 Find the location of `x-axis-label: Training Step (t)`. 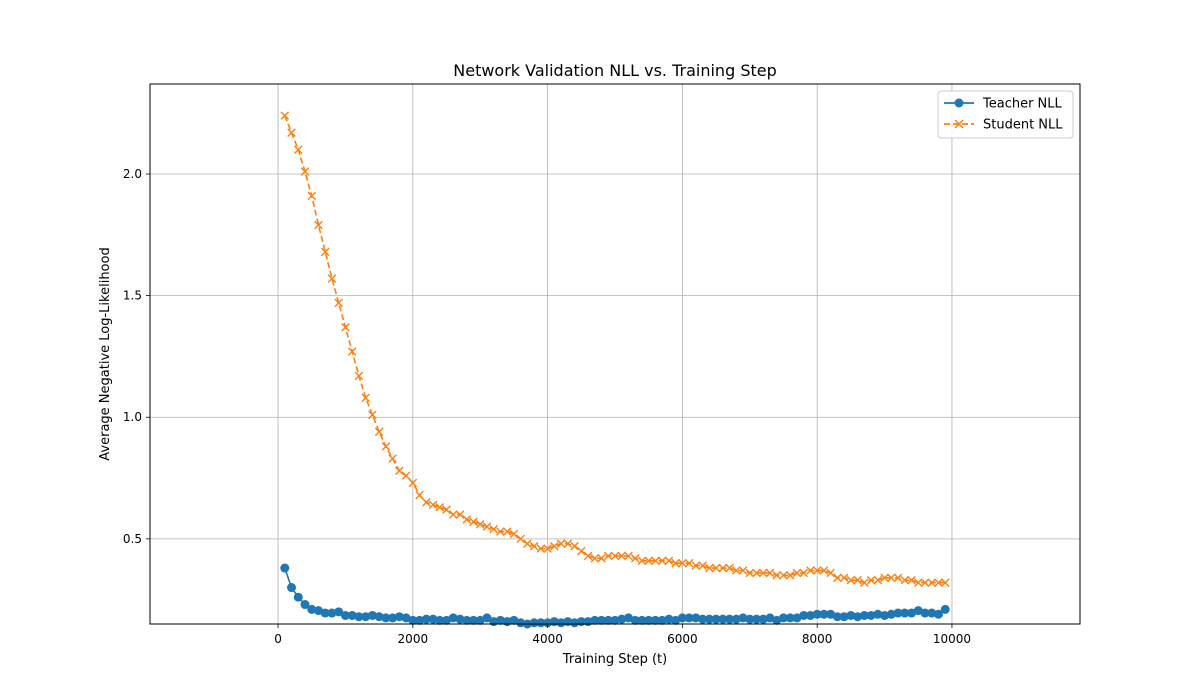

x-axis-label: Training Step (t) is located at coordinates (614, 659).